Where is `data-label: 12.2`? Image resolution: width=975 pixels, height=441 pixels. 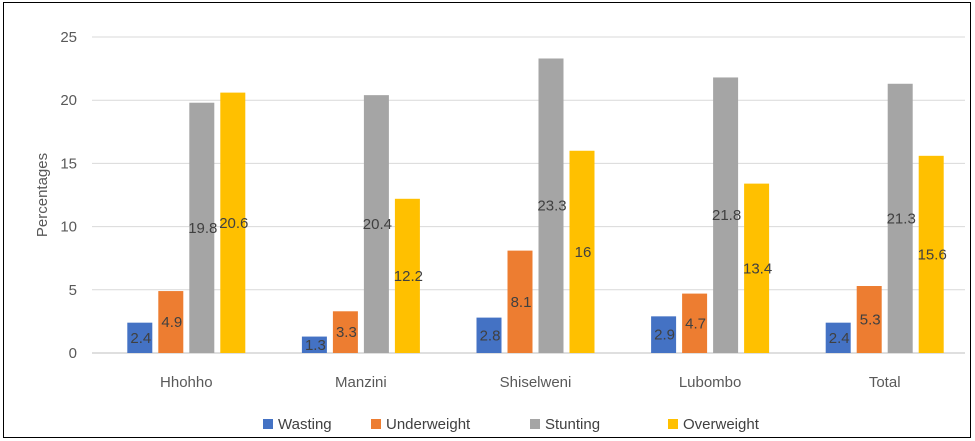
data-label: 12.2 is located at coordinates (408, 276).